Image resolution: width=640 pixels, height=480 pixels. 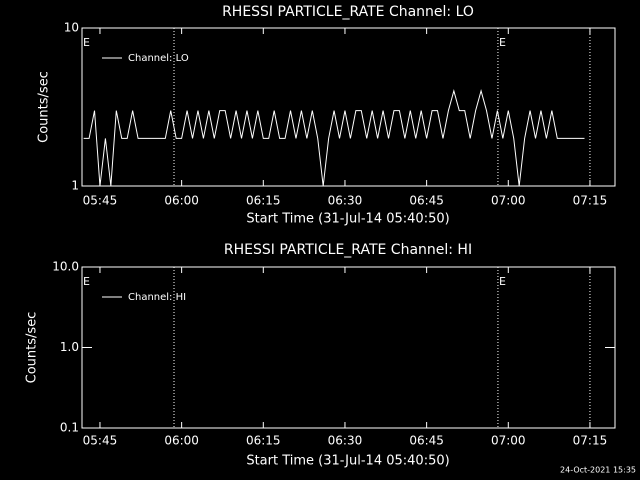 What do you see at coordinates (65, 267) in the screenshot?
I see `y-tick-label: 10.0` at bounding box center [65, 267].